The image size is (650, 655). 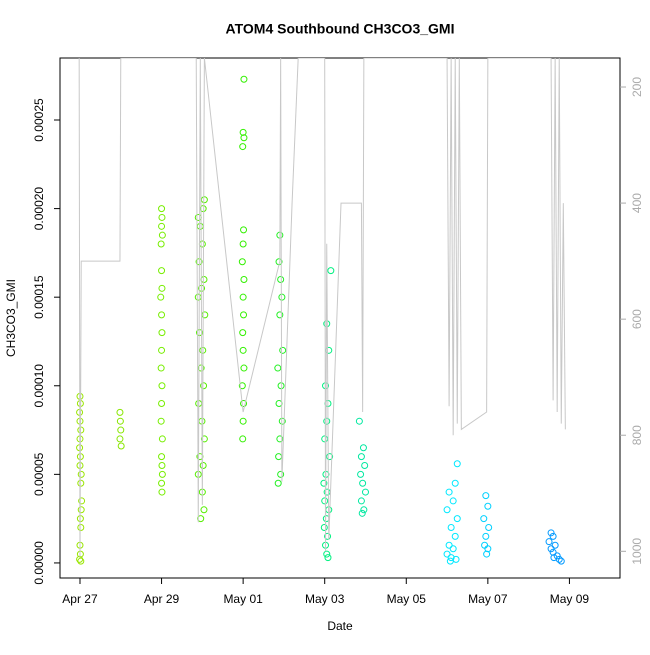 I want to click on x-axis-label: Date, so click(x=340, y=626).